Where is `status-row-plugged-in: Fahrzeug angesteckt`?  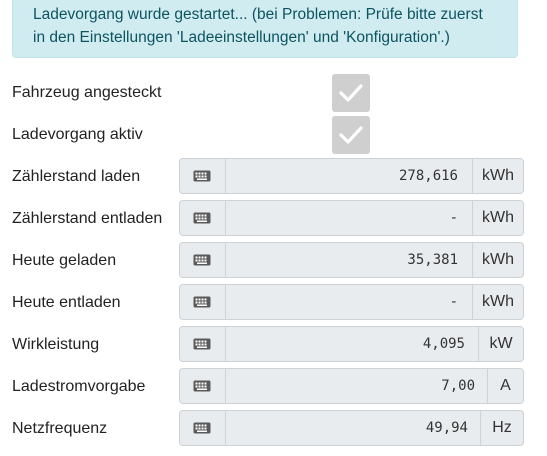 status-row-plugged-in: Fahrzeug angesteckt is located at coordinates (273, 93).